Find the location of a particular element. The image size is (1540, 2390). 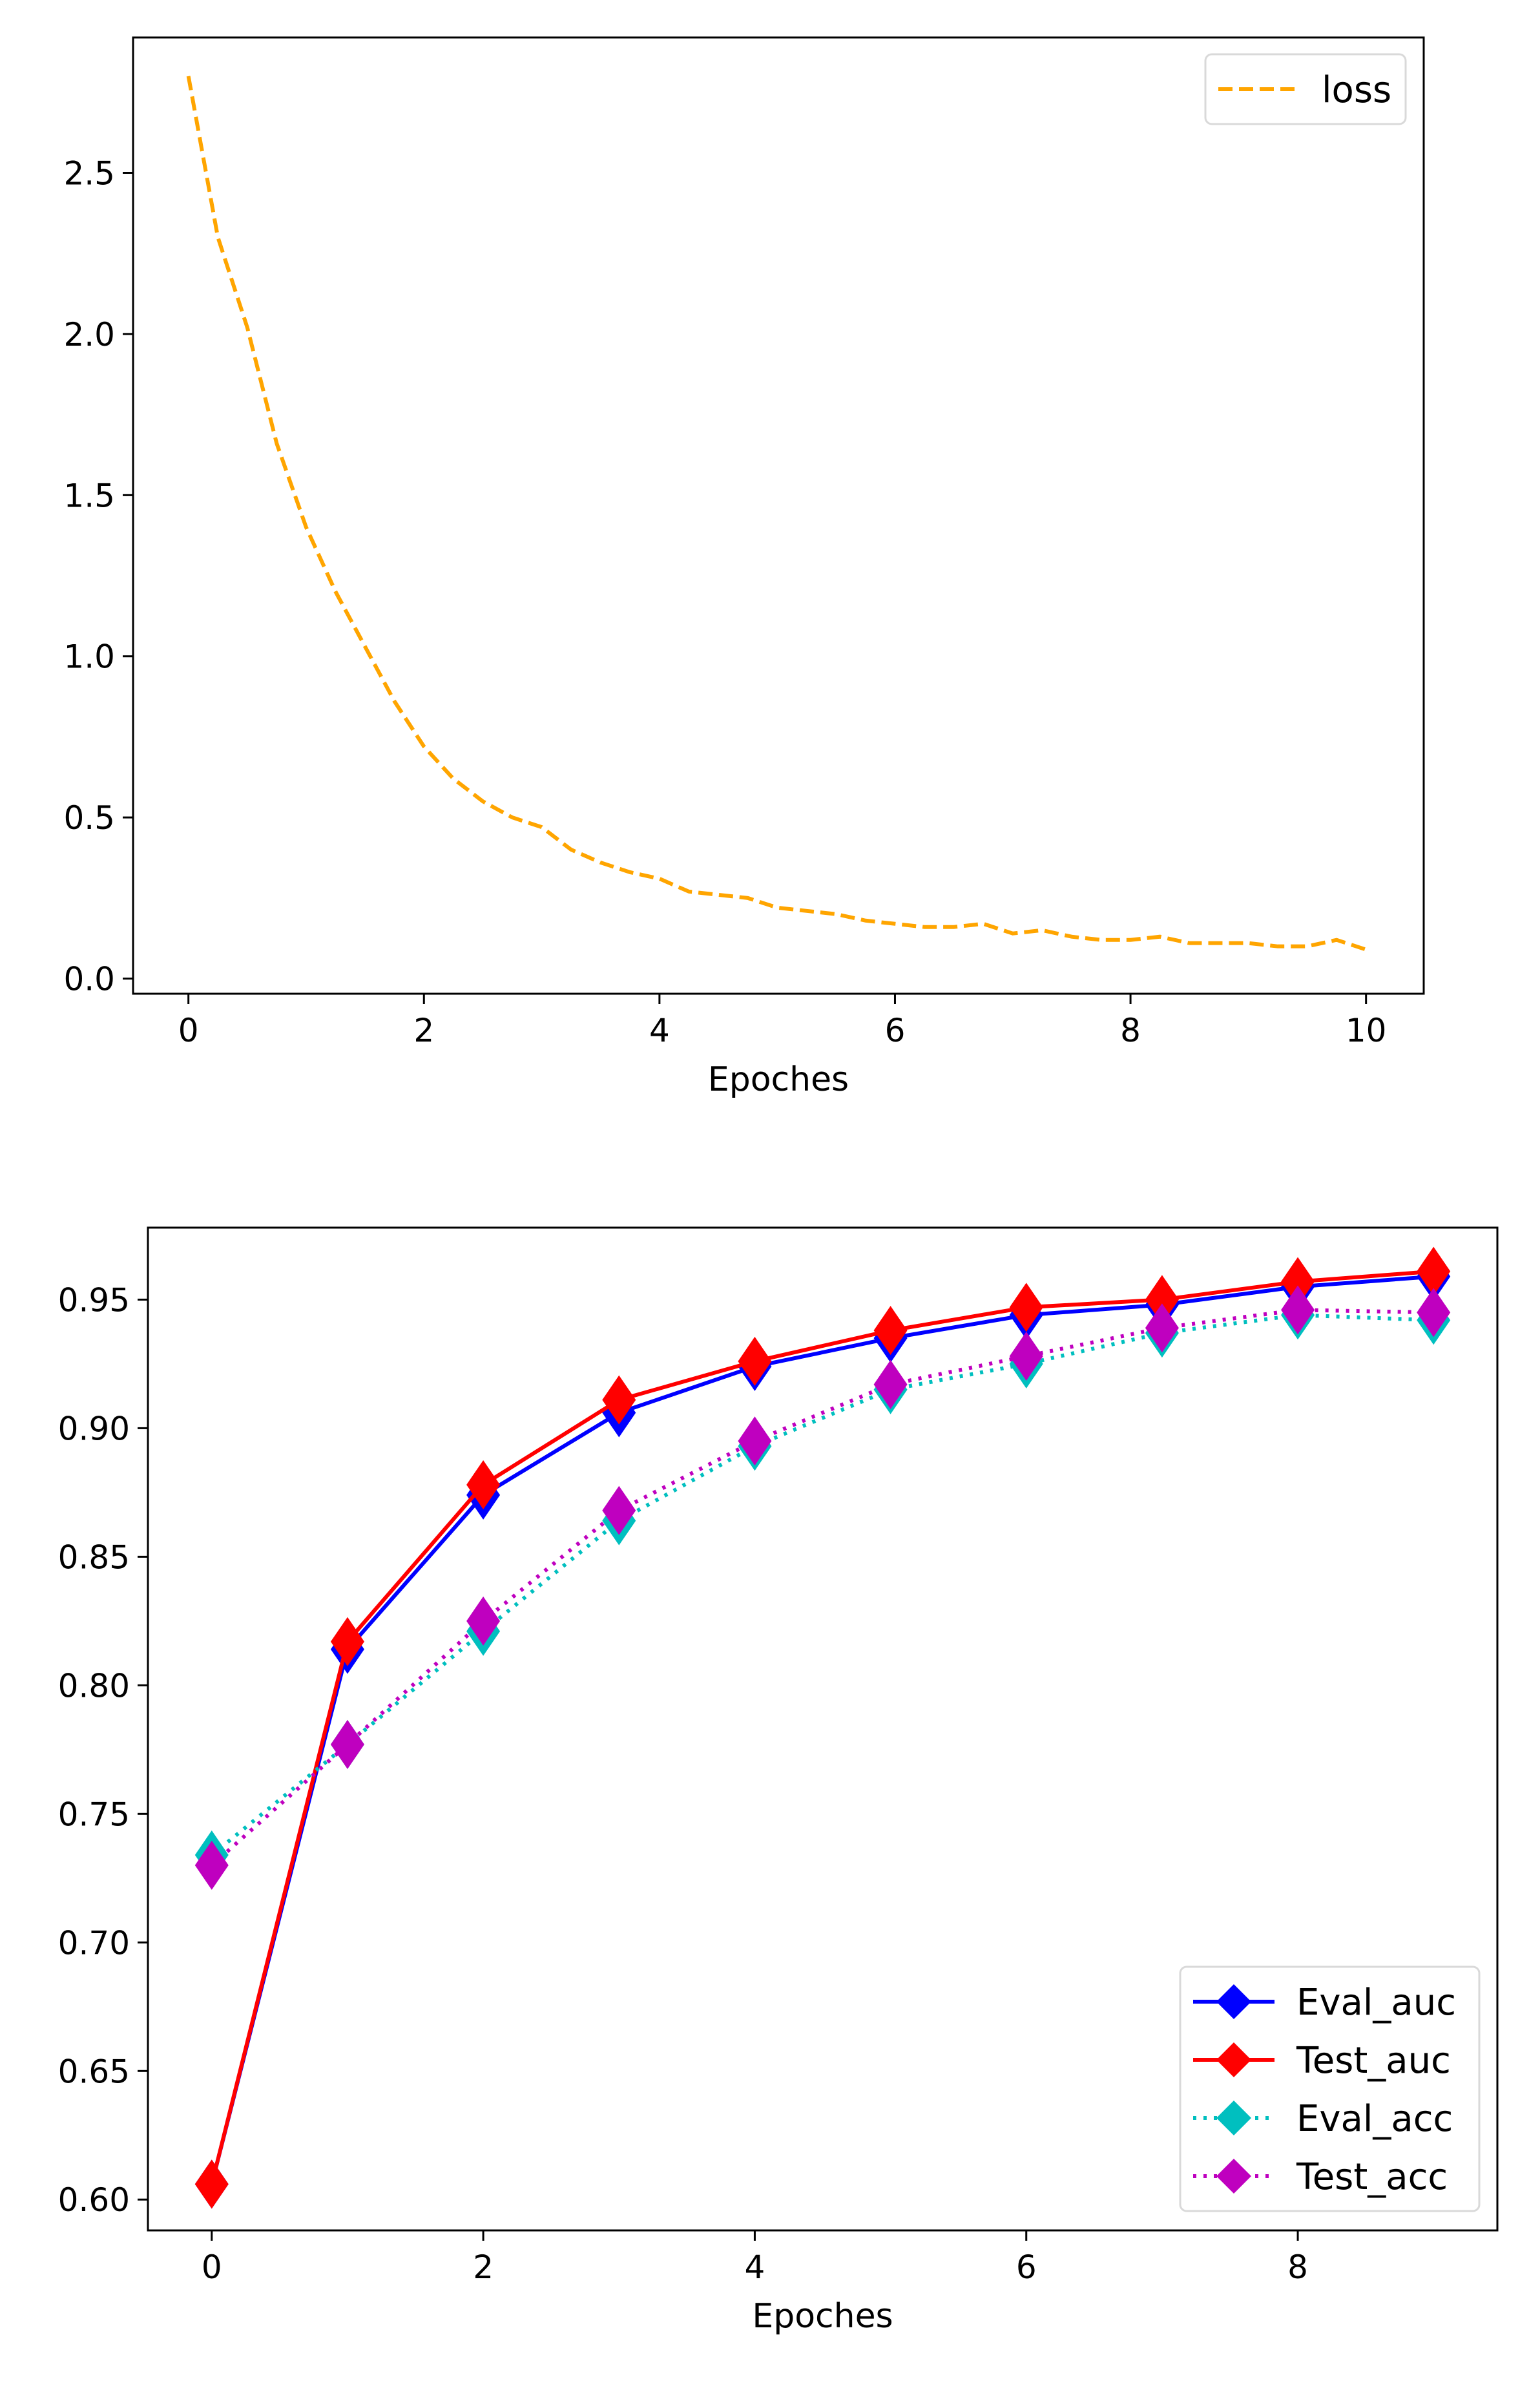

x-tick-label: 10 is located at coordinates (1367, 1030).